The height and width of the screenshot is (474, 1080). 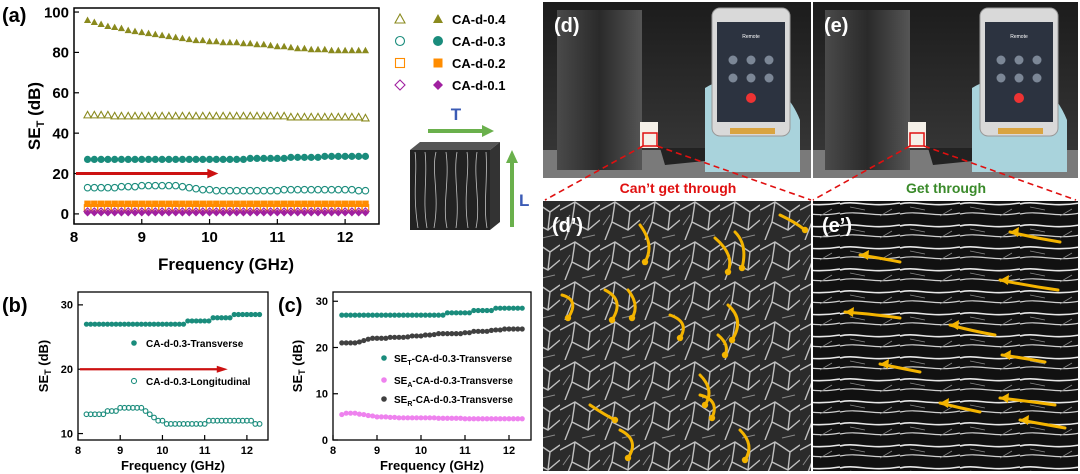 I want to click on curved-path-arrow, so click(x=644, y=243).